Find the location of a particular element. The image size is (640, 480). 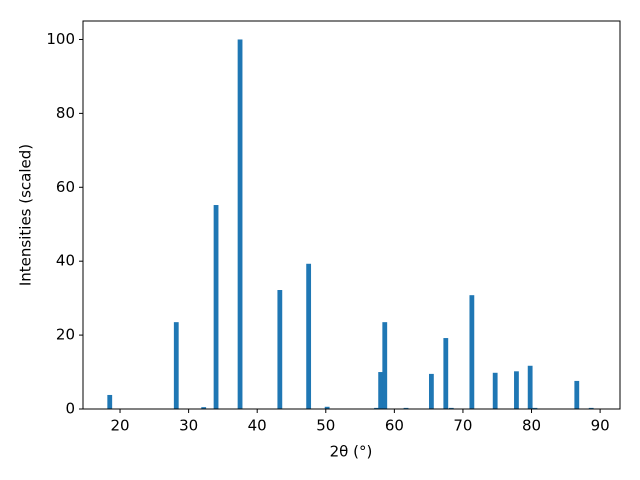

y-tick-label: 60 is located at coordinates (65, 187).